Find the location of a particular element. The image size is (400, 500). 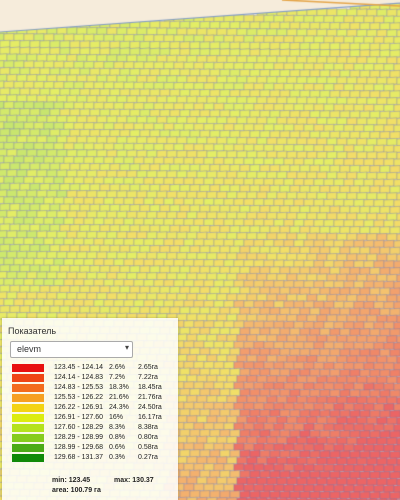

legend-range: 124.83 - 125.53 is located at coordinates (79, 387).